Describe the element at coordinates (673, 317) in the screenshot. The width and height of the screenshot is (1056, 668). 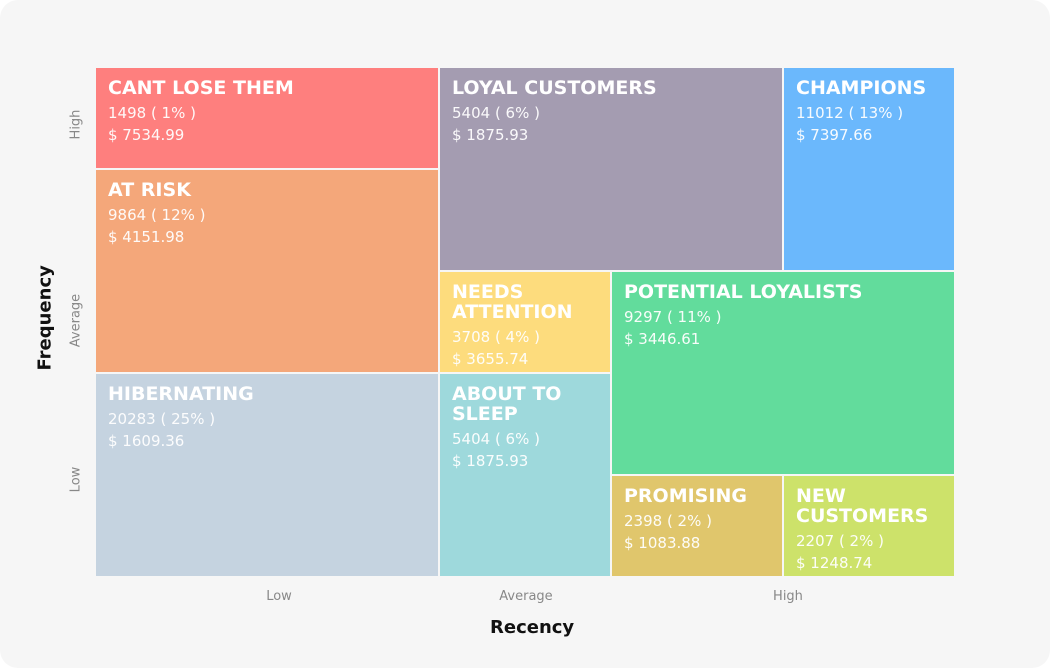
I see `segment-count: 9297 ( 11% )` at that location.